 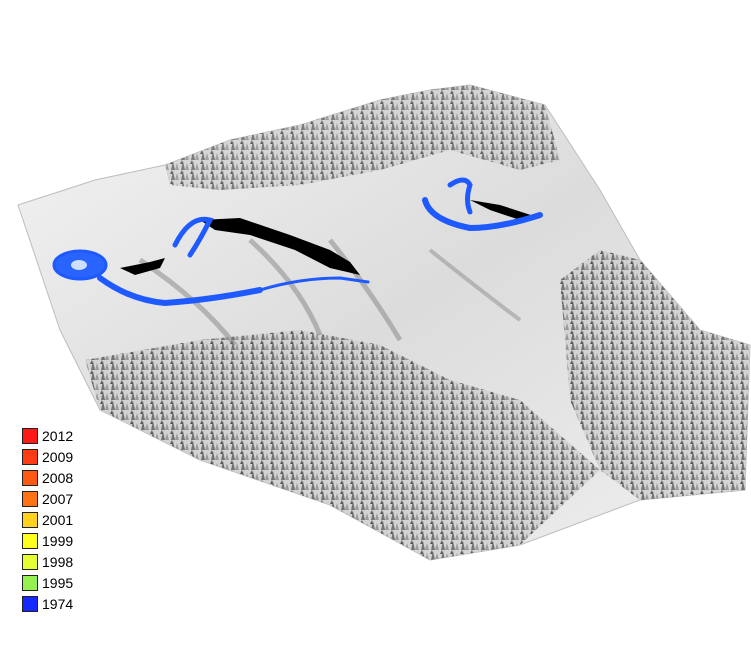 I want to click on forest-region-north, so click(x=362, y=137).